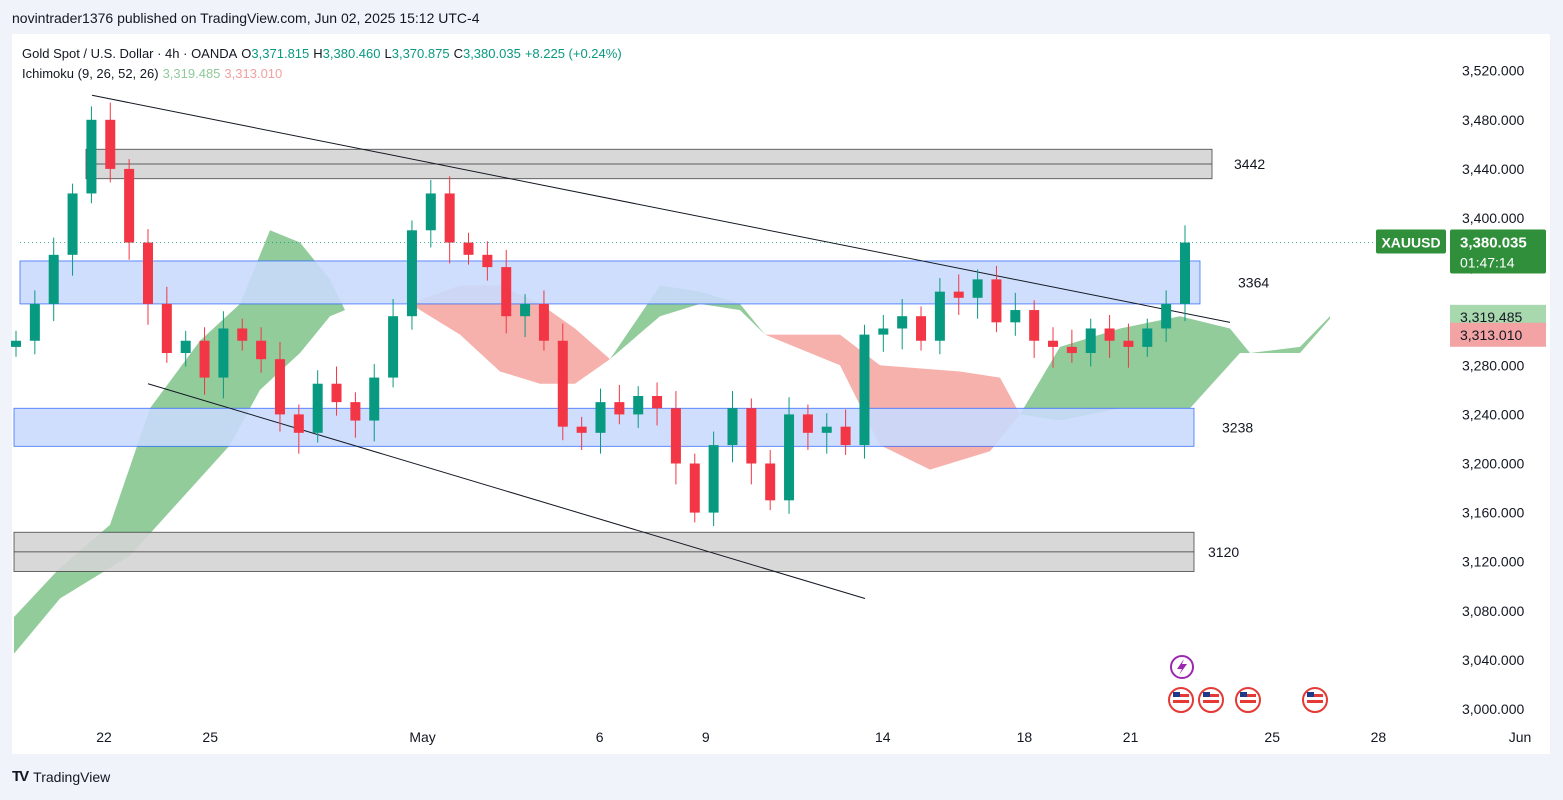  I want to click on y-tick-3440: 3,440.000, so click(1493, 169).